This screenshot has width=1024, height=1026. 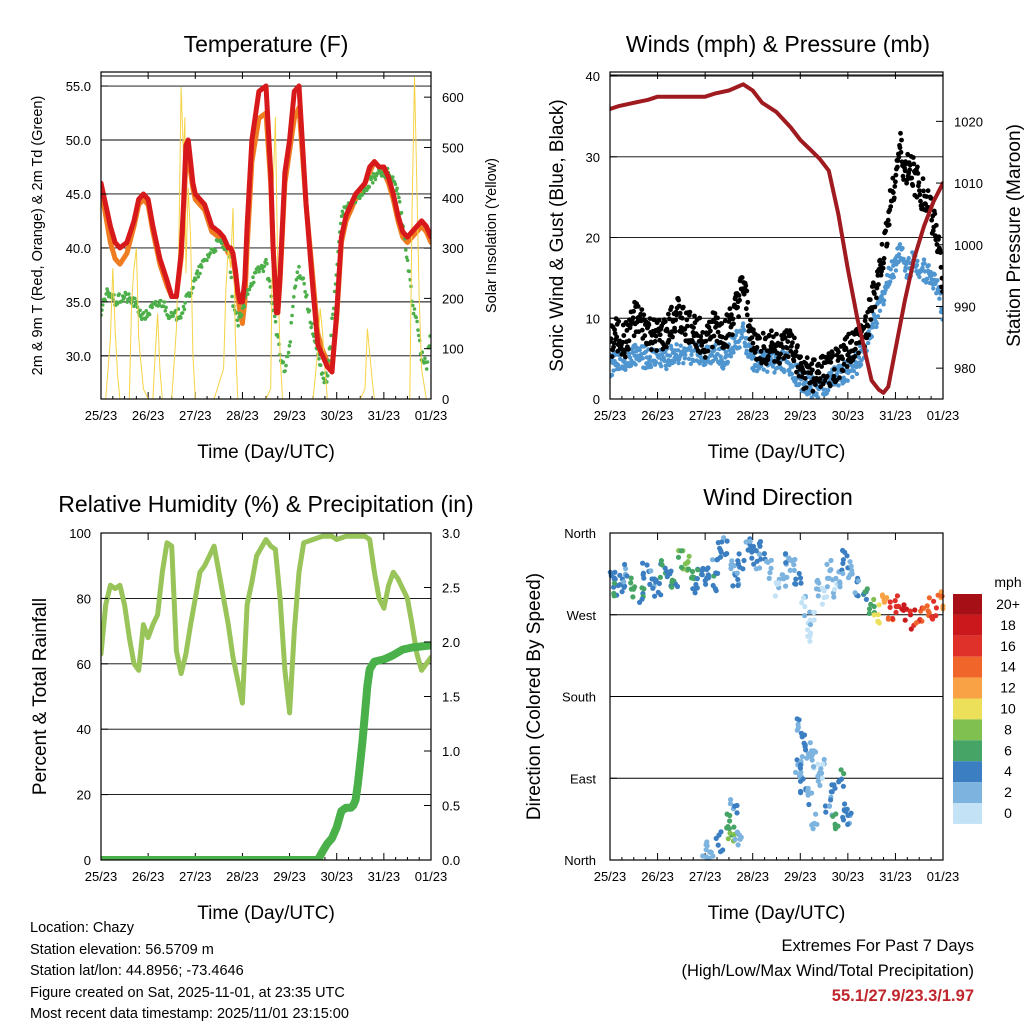 What do you see at coordinates (84, 729) in the screenshot?
I see `y-tick-label: 40` at bounding box center [84, 729].